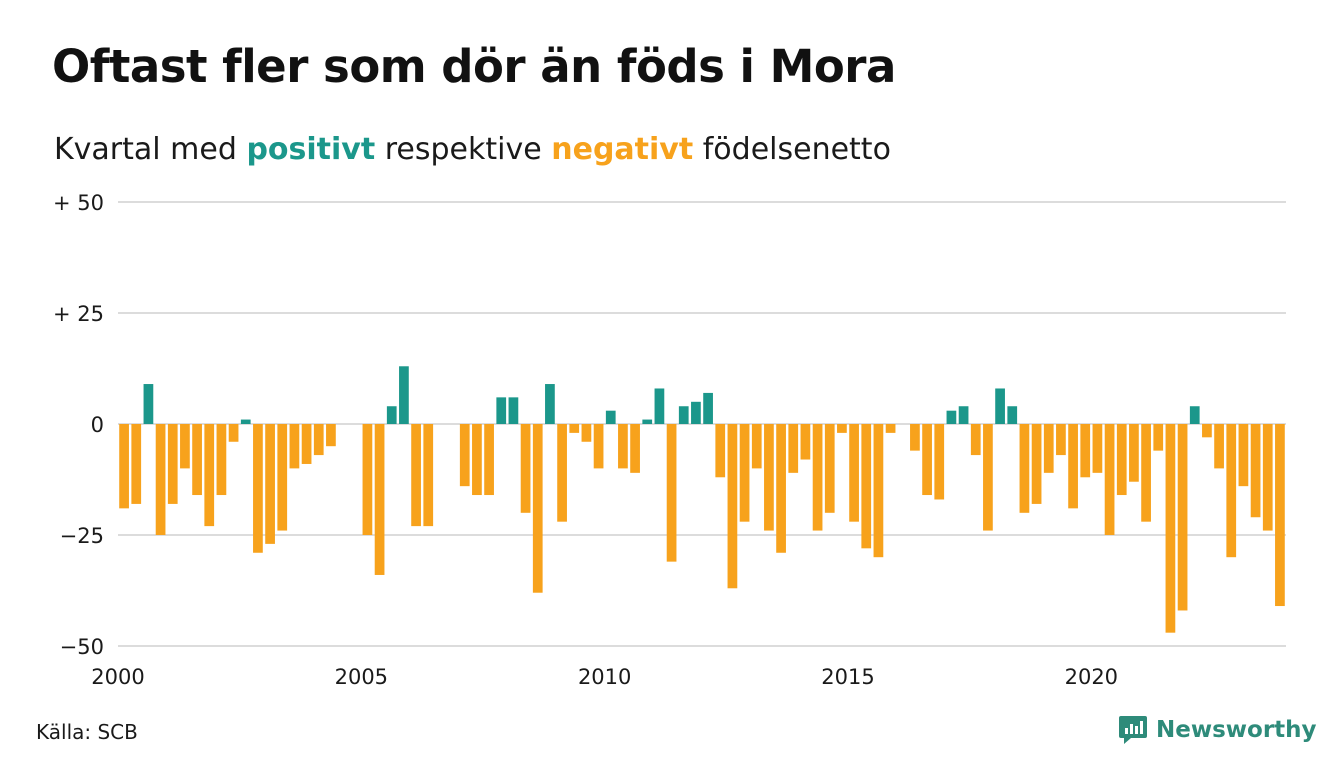 The image size is (1340, 780). Describe the element at coordinates (1243, 455) in the screenshot. I see `bar-2023Q1` at that location.